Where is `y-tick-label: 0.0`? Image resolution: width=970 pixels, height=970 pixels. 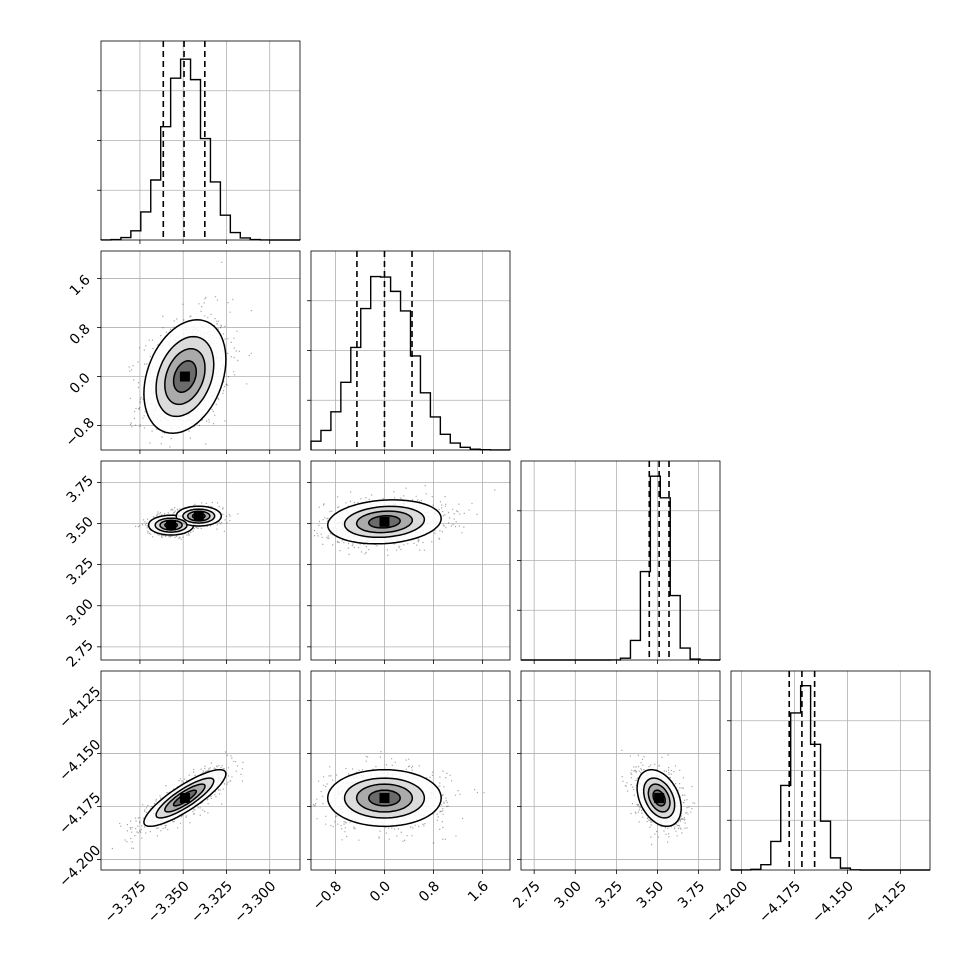 y-tick-label: 0.0 is located at coordinates (80, 383).